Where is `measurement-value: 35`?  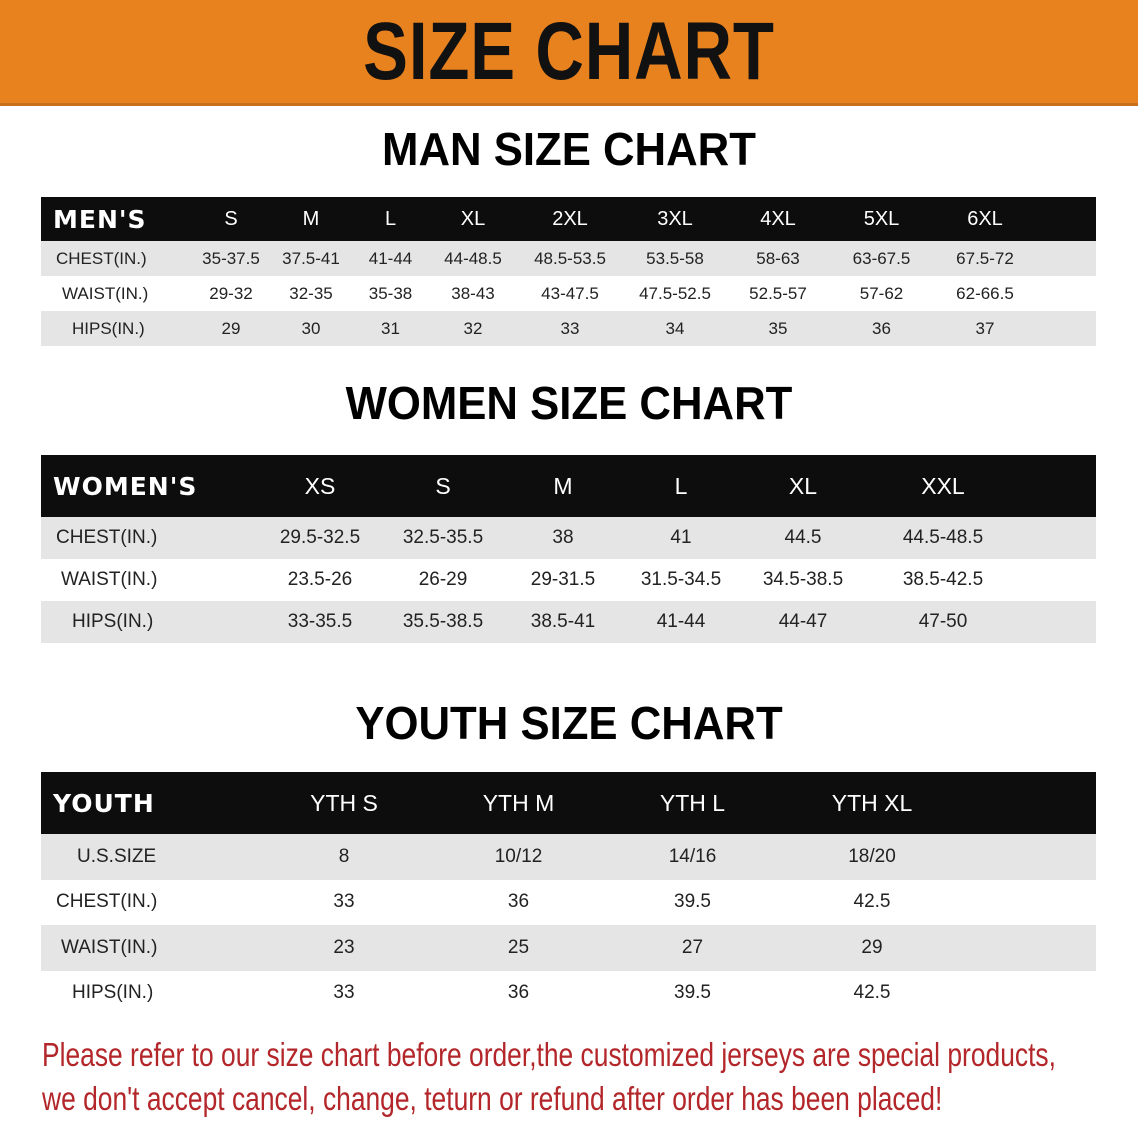
measurement-value: 35 is located at coordinates (778, 328).